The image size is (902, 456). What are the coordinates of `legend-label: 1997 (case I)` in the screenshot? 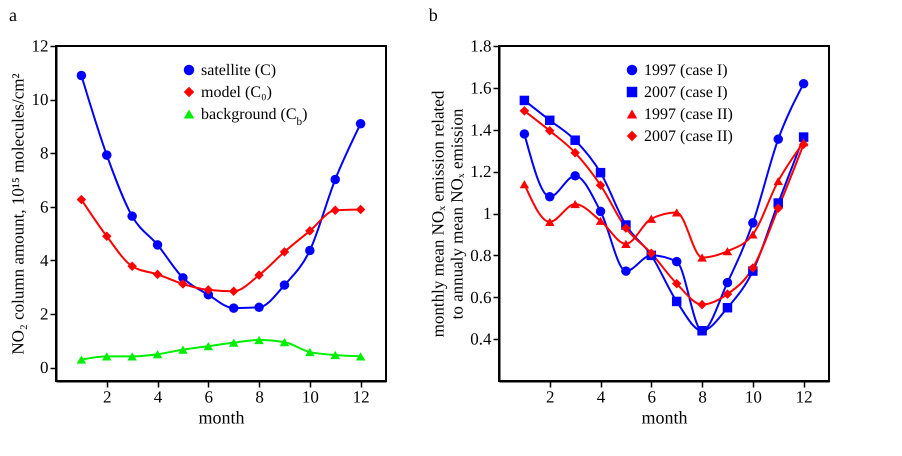 It's located at (686, 70).